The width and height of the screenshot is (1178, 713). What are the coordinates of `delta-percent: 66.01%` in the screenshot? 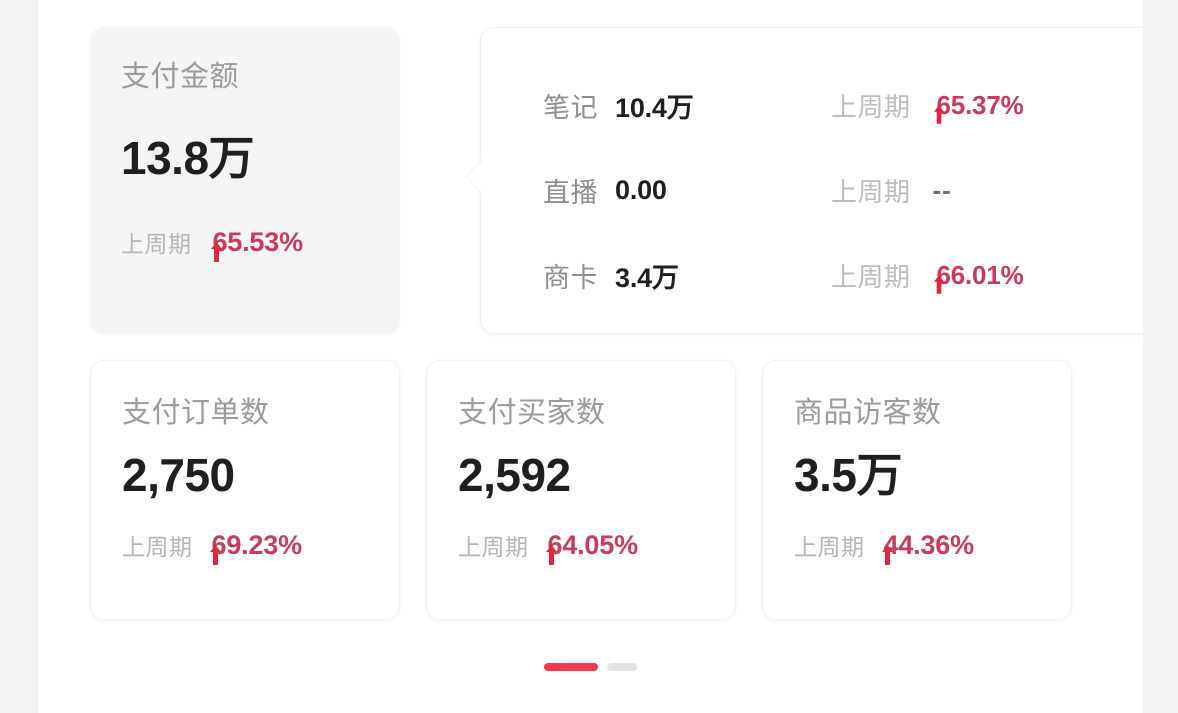 It's located at (980, 274).